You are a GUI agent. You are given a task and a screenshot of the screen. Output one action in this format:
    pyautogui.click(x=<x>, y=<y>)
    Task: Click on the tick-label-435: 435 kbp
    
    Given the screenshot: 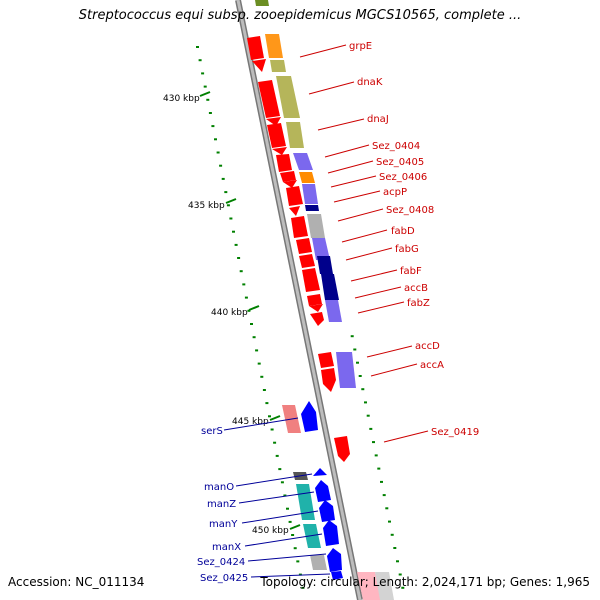 What is the action you would take?
    pyautogui.click(x=206, y=206)
    